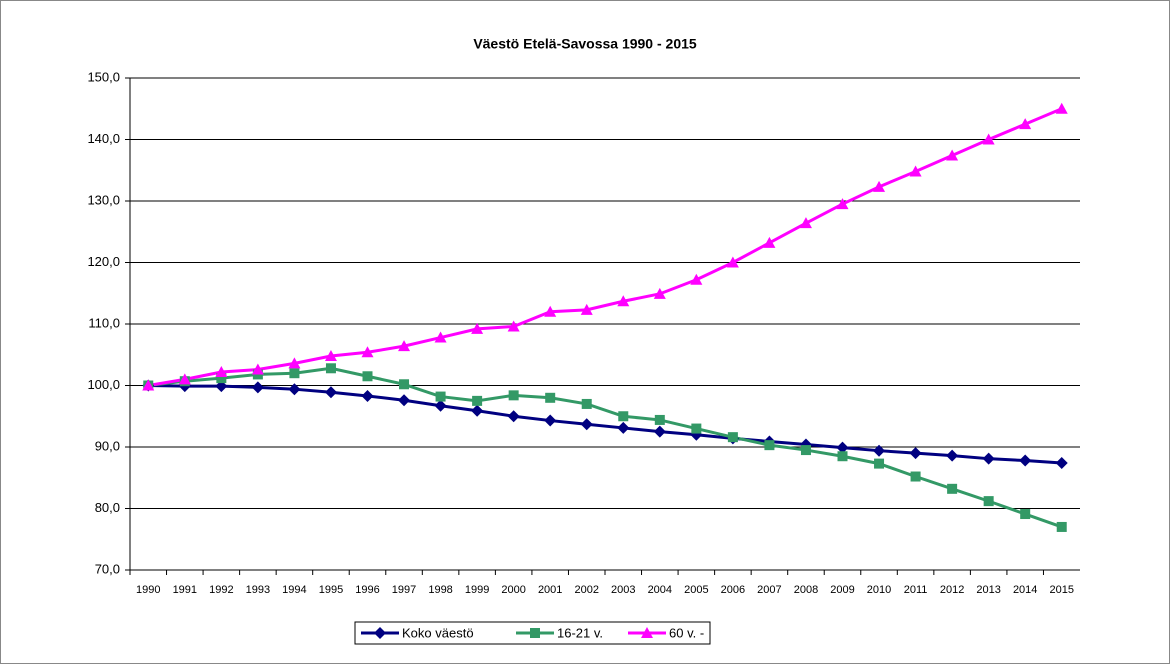  Describe the element at coordinates (605, 424) in the screenshot. I see `series-line` at that location.